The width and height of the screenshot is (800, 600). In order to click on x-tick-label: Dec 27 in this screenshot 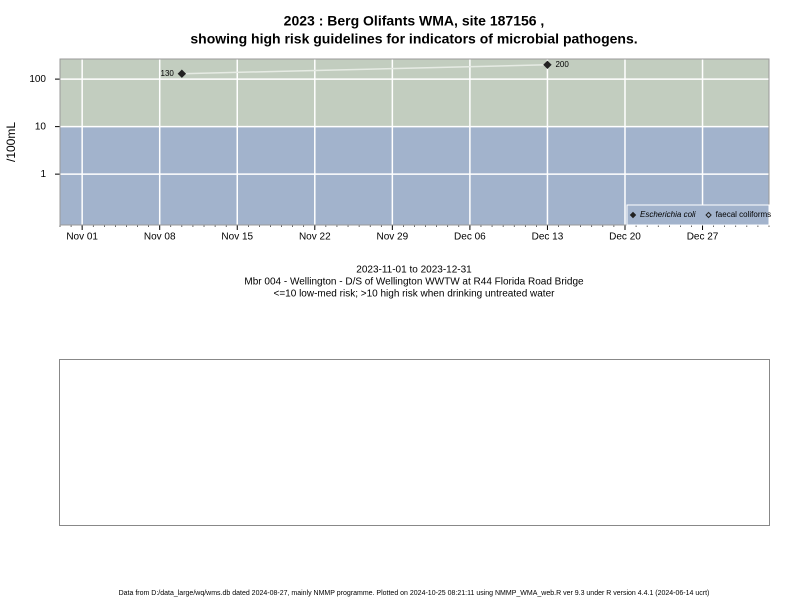, I will do `click(703, 237)`.